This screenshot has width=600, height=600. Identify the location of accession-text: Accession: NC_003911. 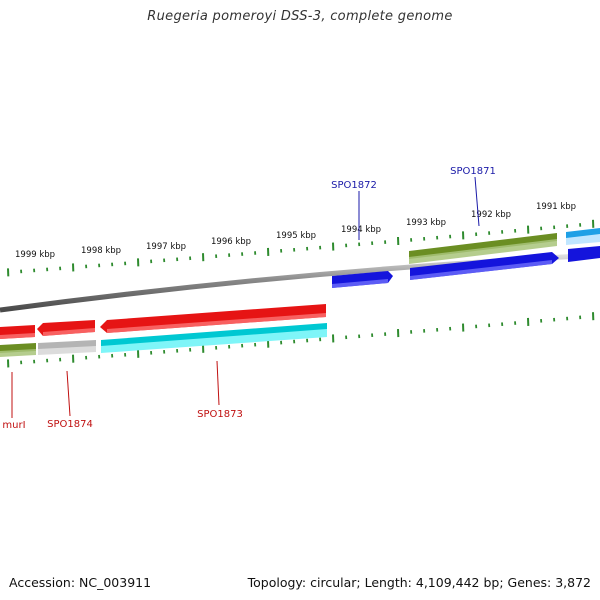
(80, 582).